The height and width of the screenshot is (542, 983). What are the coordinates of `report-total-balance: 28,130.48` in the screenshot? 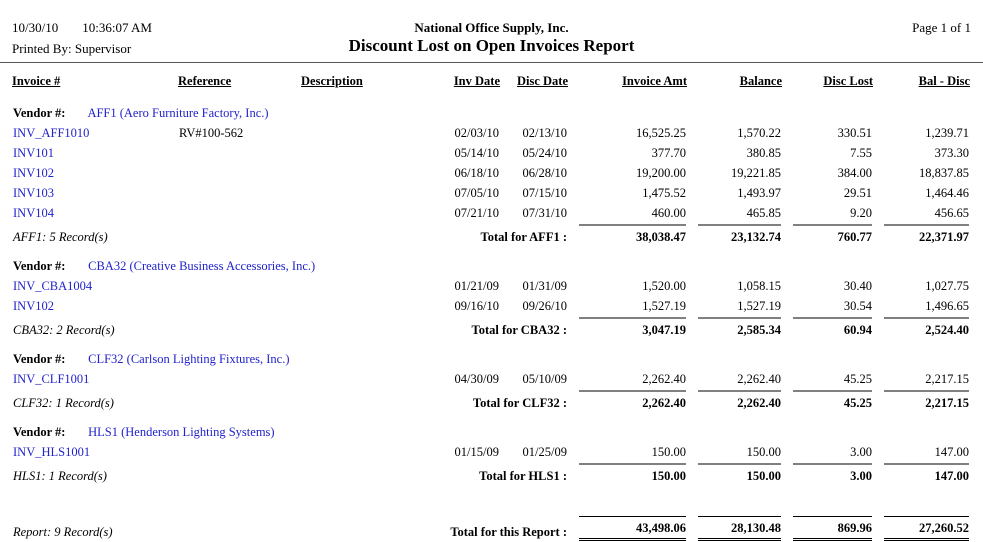 It's located at (739, 528).